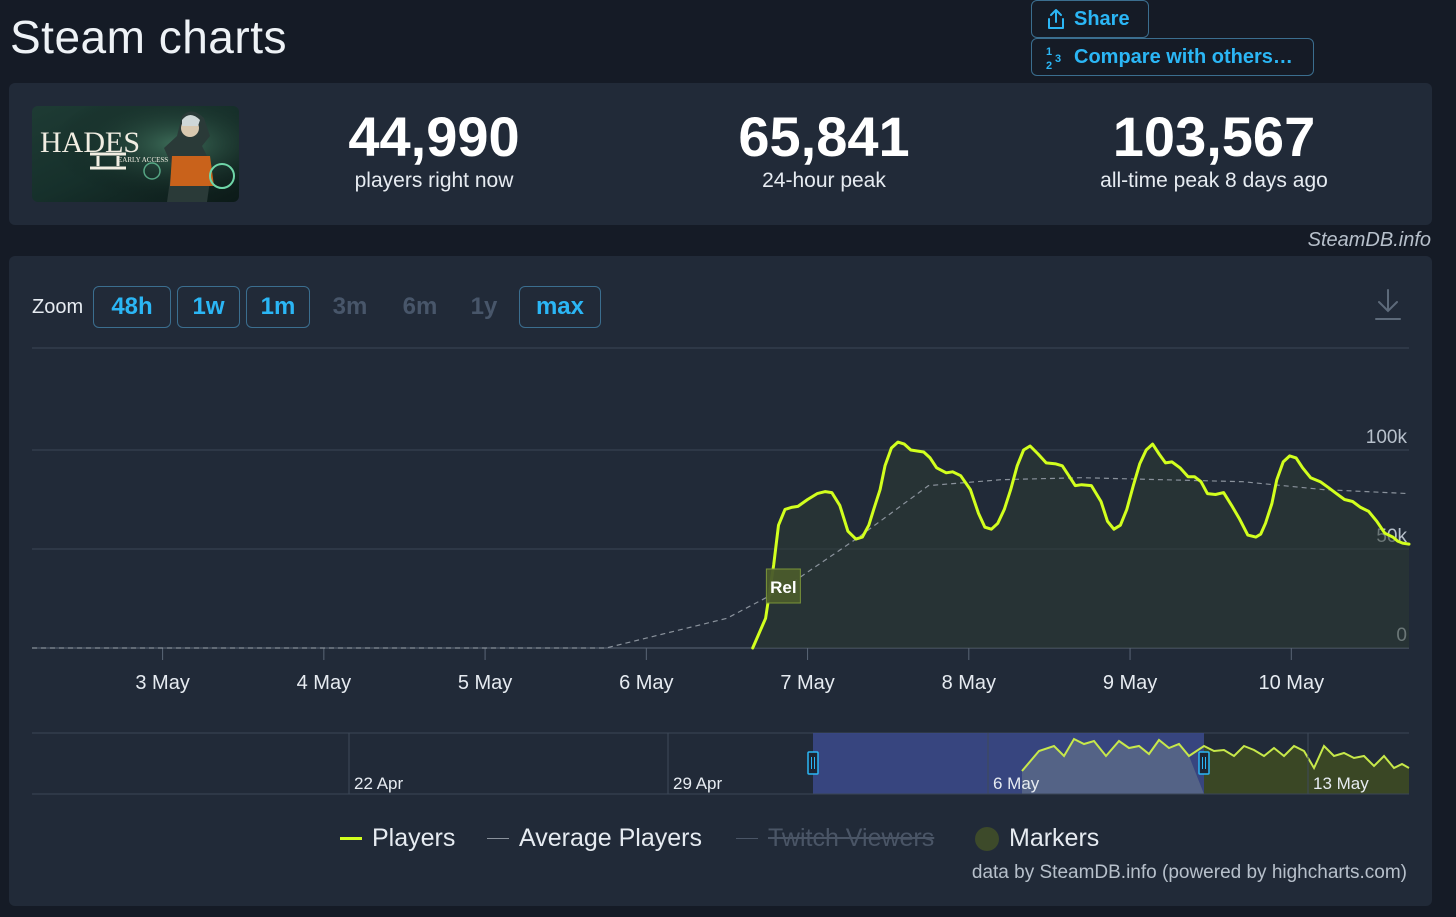 This screenshot has width=1456, height=917. What do you see at coordinates (851, 838) in the screenshot?
I see `legend-label: Twitch Viewers` at bounding box center [851, 838].